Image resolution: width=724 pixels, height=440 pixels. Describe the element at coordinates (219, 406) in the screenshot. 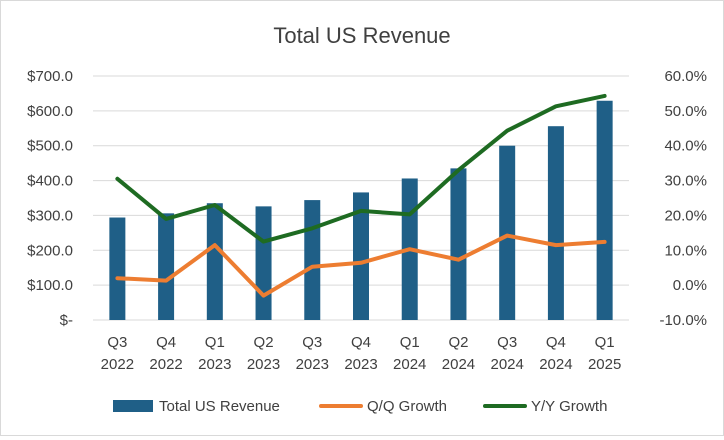

I see `legend-label-total-us-revenue: Total US Revenue` at that location.